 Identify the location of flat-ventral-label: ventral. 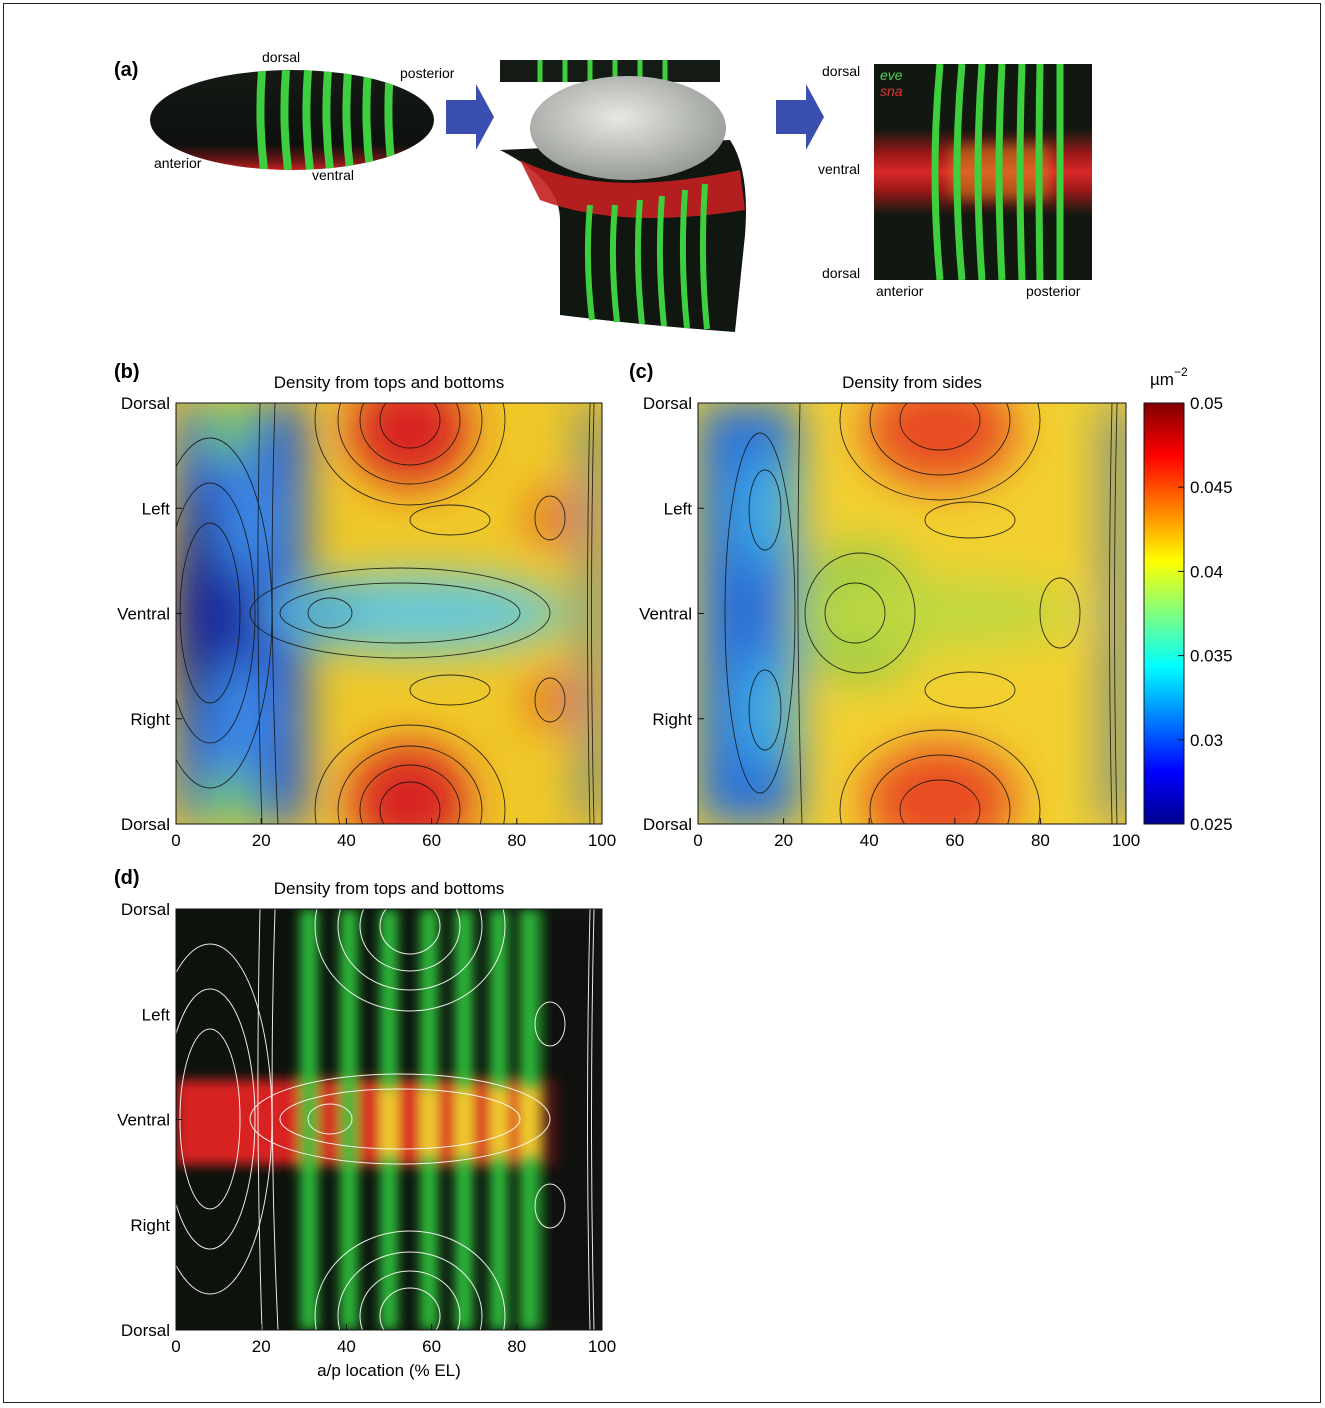
(839, 169).